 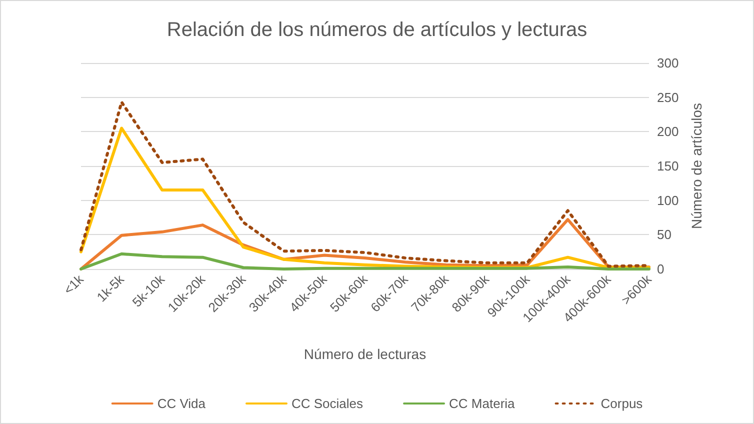 I want to click on y2-axis-title: Número de artículos, so click(x=696, y=166).